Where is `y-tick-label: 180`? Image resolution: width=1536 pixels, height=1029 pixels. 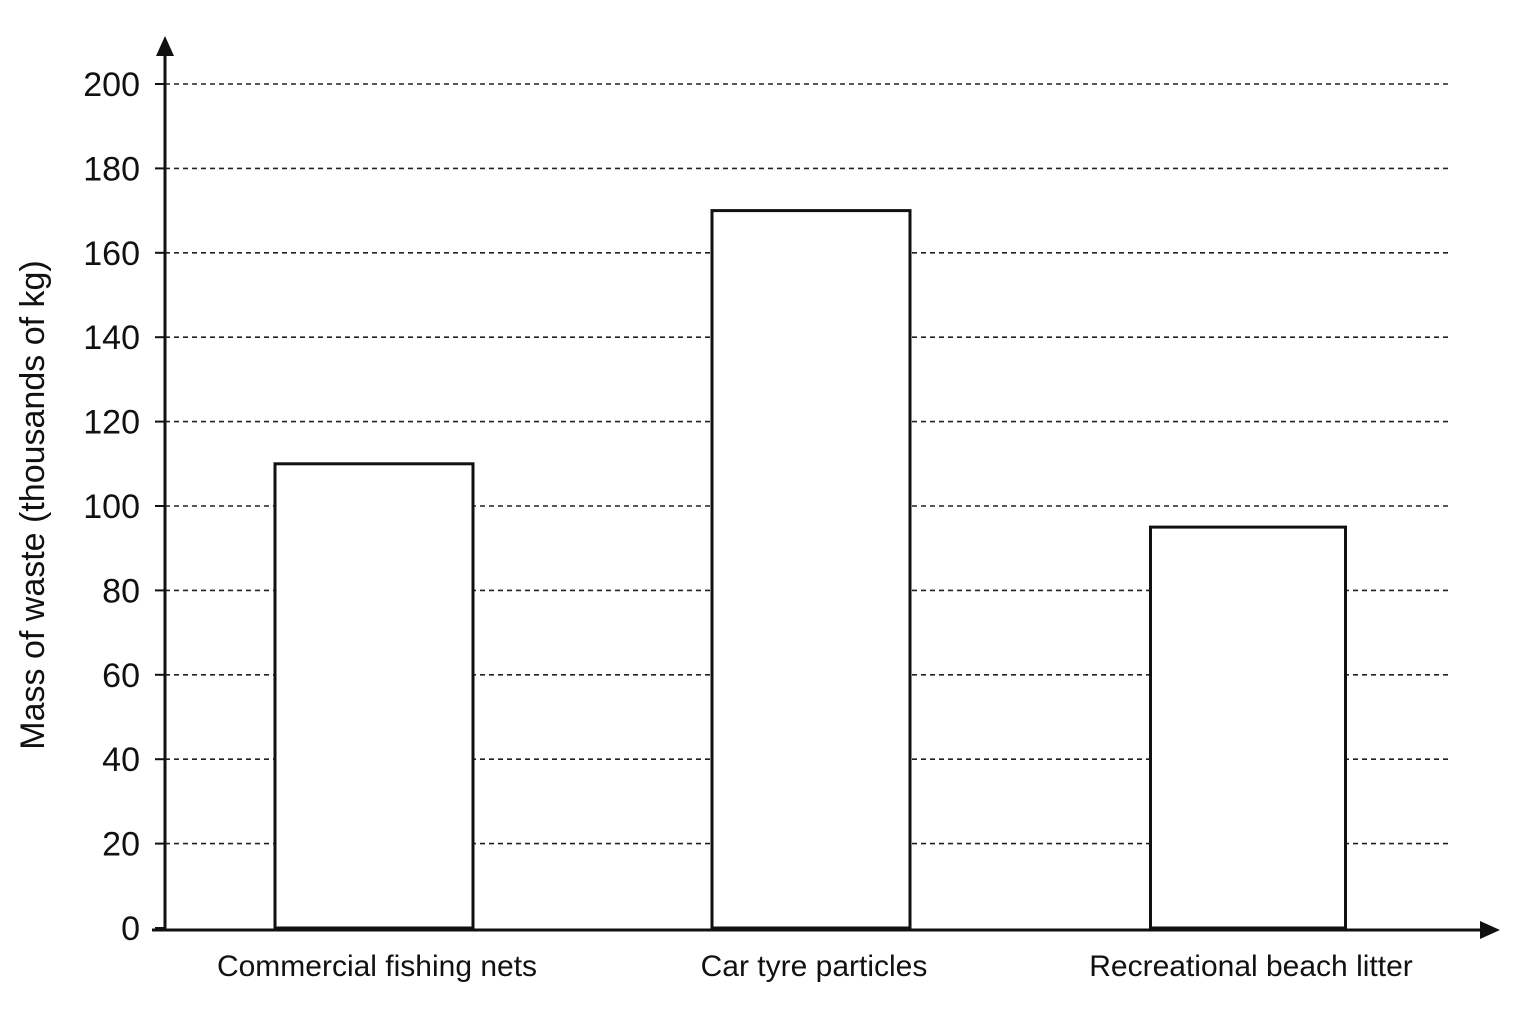 y-tick-label: 180 is located at coordinates (111, 169).